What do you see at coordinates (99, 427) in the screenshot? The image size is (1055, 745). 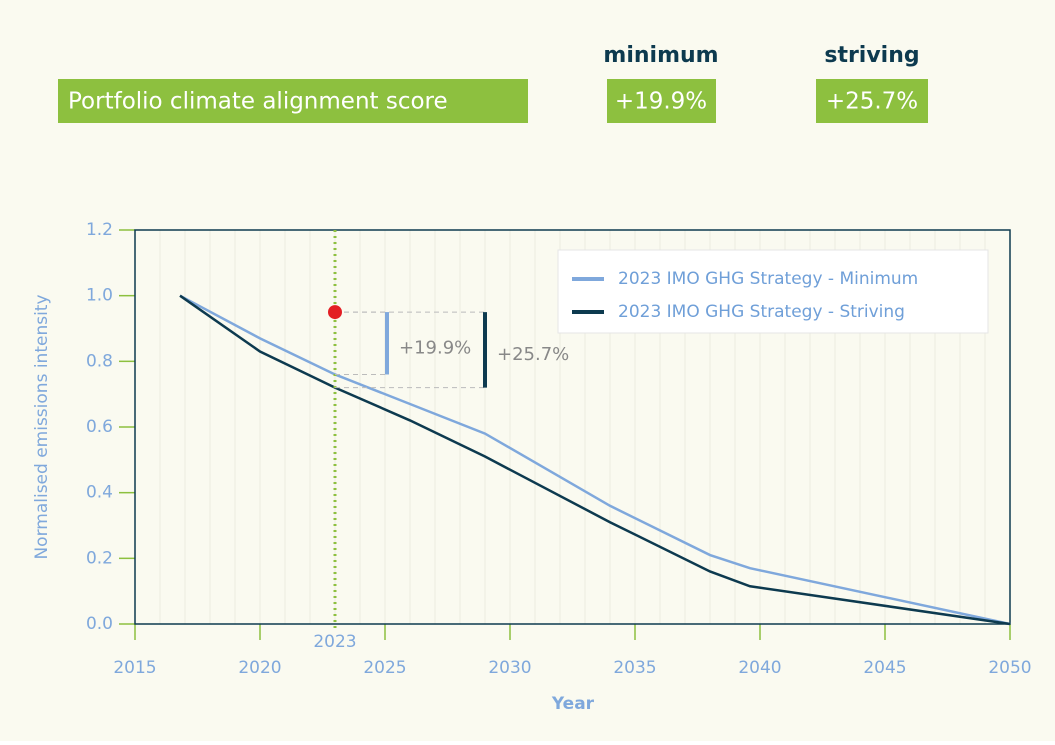 I see `y-tick-label: 0.6` at bounding box center [99, 427].